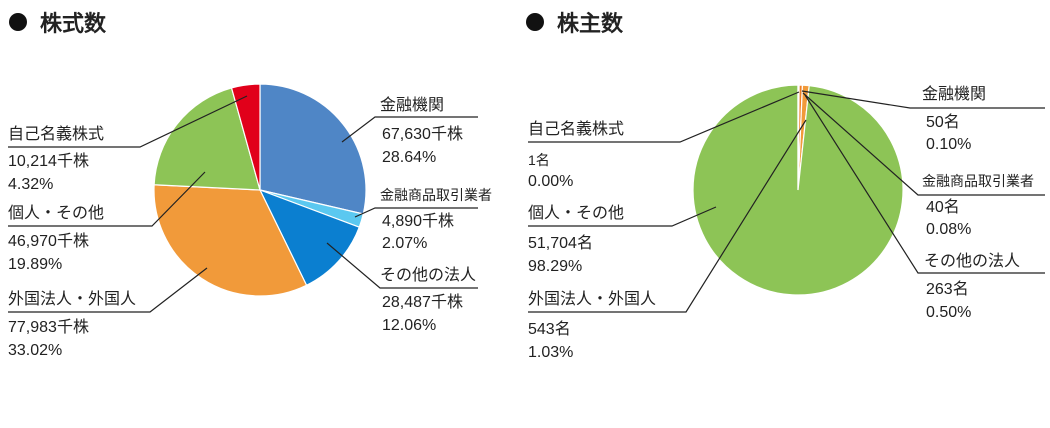 The image size is (1050, 428). Describe the element at coordinates (409, 157) in the screenshot. I see `slice-percent: 28.64%` at that location.